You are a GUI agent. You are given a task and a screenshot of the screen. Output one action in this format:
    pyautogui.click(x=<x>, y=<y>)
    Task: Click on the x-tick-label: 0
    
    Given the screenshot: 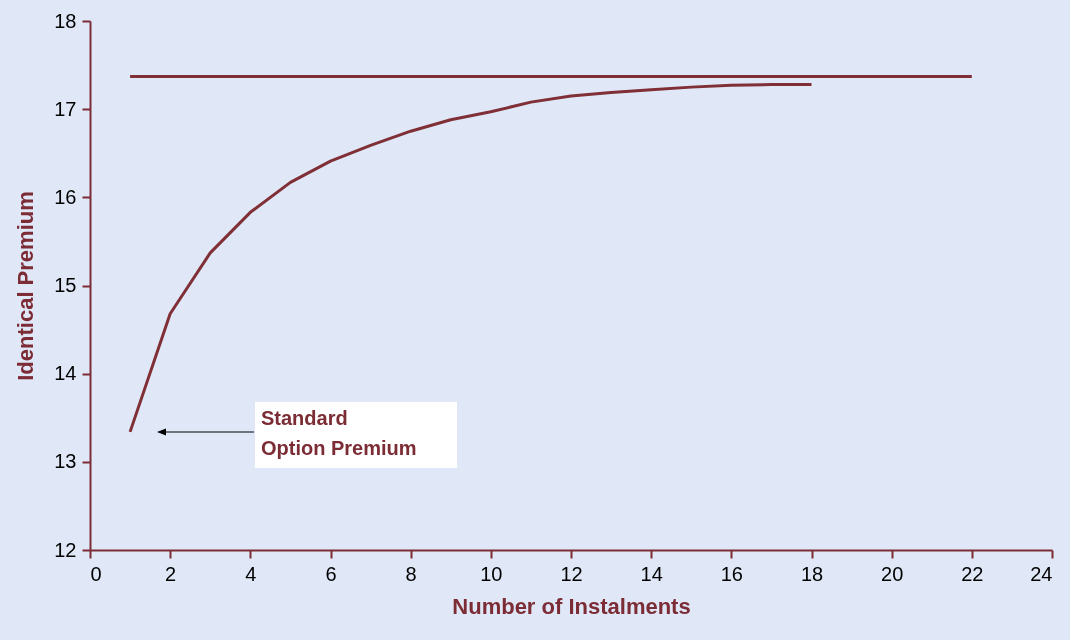 What is the action you would take?
    pyautogui.click(x=96, y=573)
    